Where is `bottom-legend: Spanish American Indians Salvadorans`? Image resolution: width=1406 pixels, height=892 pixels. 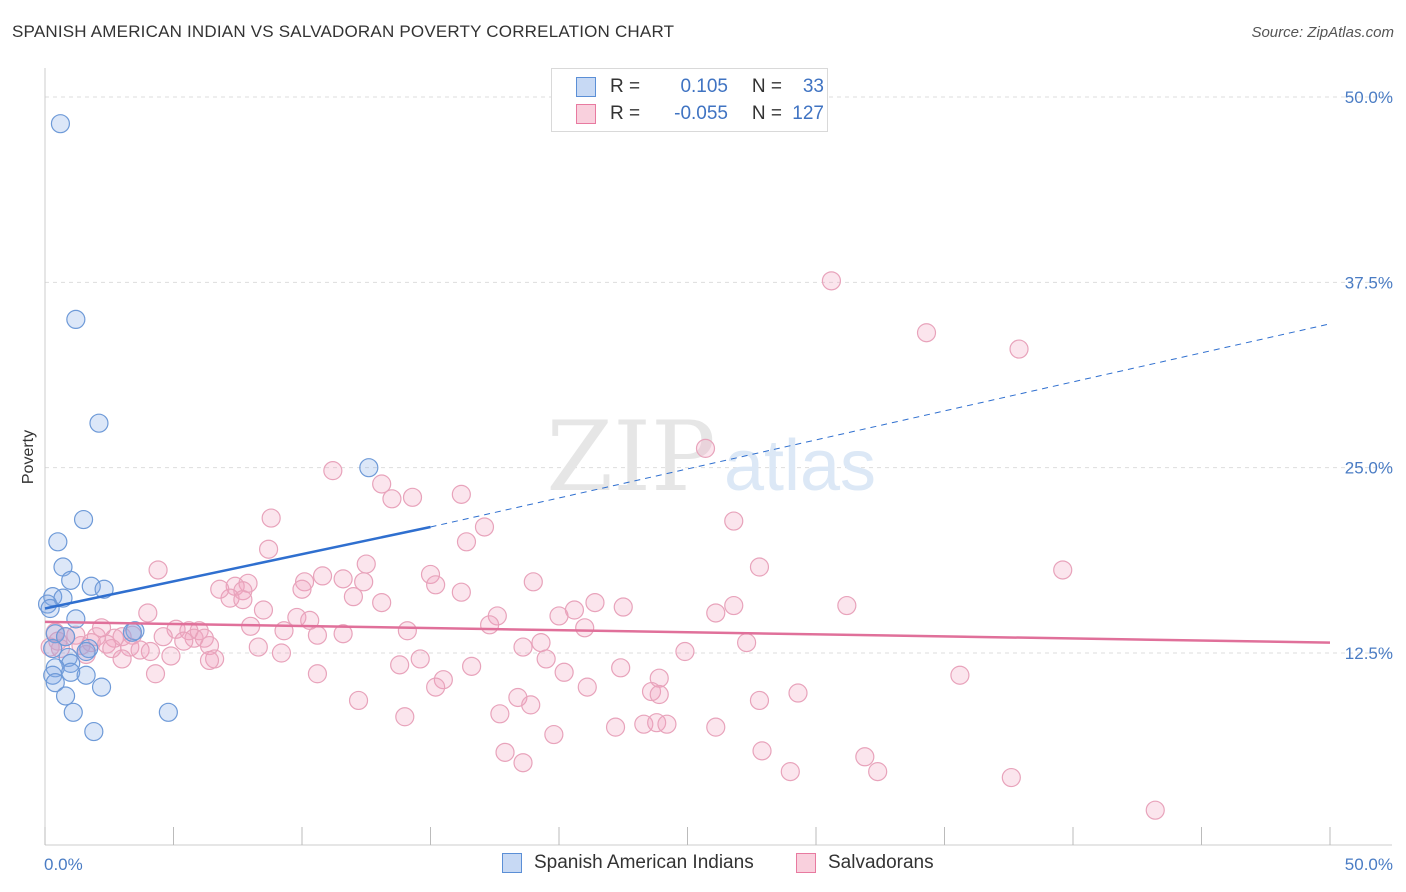
bottom-legend: Spanish American Indians Salvadorans is located at coordinates (703, 864).